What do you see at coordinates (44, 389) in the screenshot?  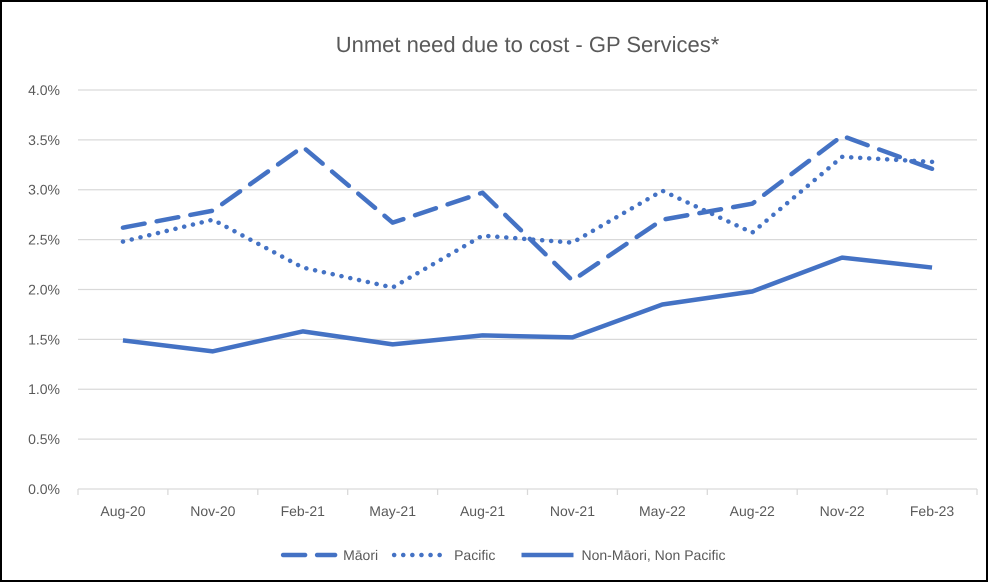 I see `y-tick-label: 1.0%` at bounding box center [44, 389].